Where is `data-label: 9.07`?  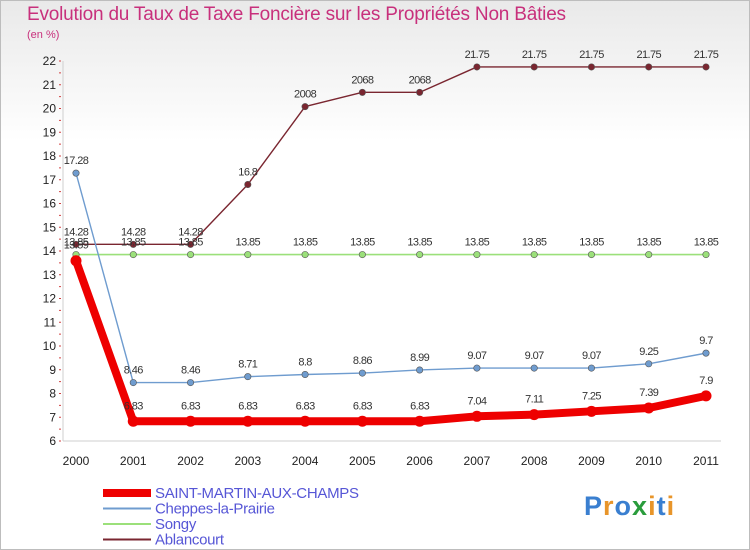
data-label: 9.07 is located at coordinates (476, 356).